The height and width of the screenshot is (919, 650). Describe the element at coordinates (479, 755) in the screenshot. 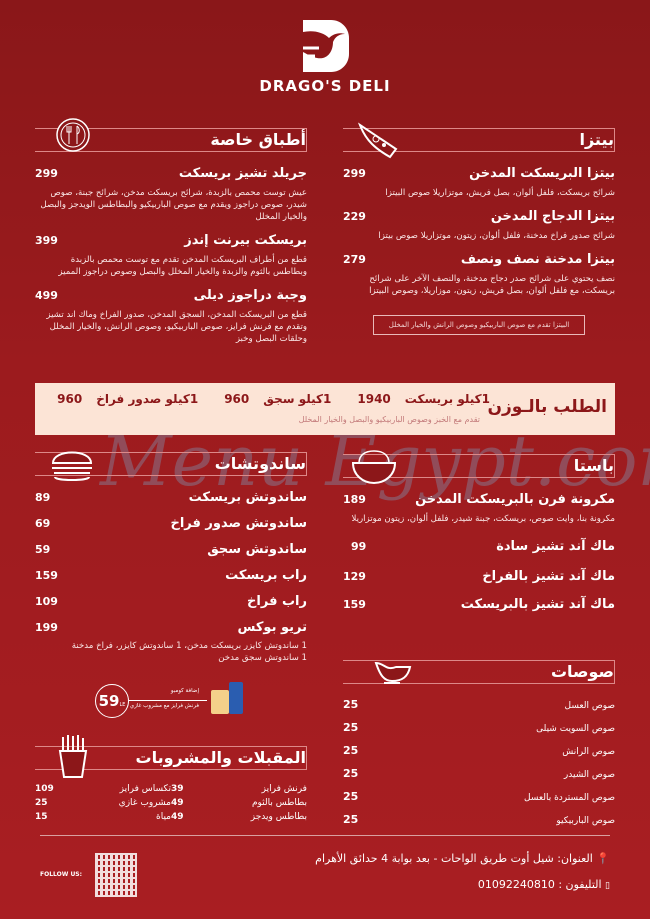

I see `menu-item: صوص الرانش 25` at that location.